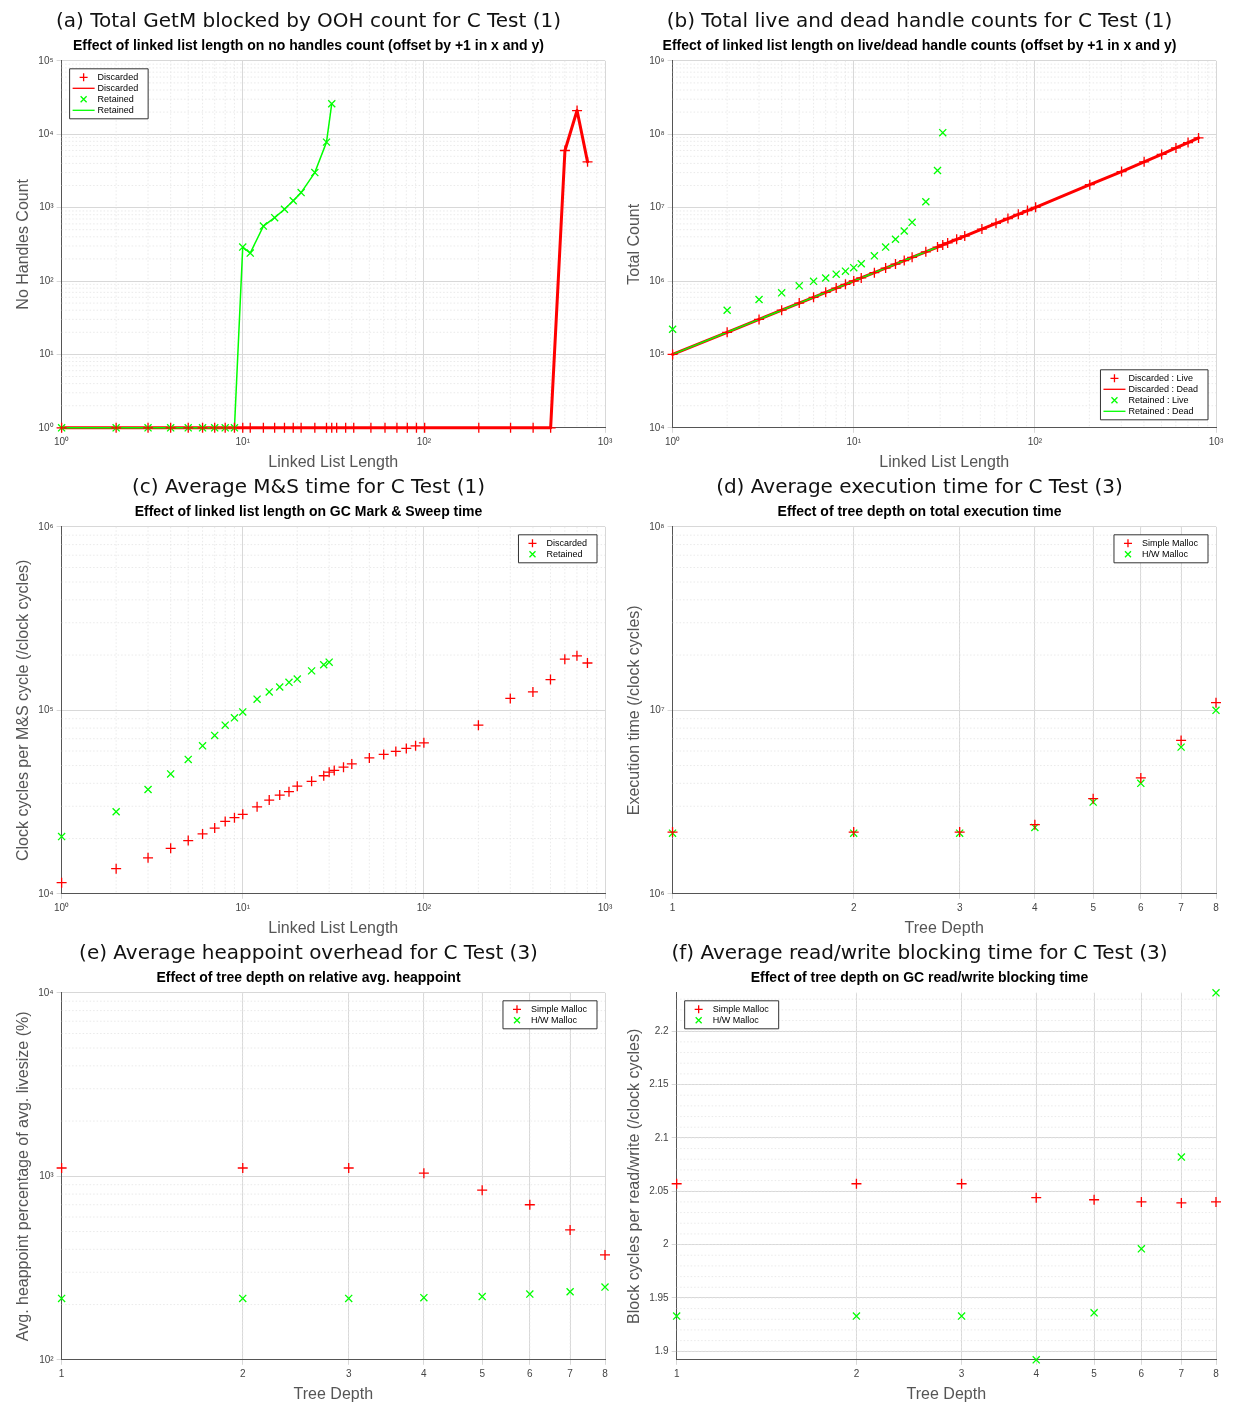 The height and width of the screenshot is (1410, 1238). What do you see at coordinates (919, 20) in the screenshot?
I see `chart-title: (b) Total live and dead handle counts for C Test (1)` at bounding box center [919, 20].